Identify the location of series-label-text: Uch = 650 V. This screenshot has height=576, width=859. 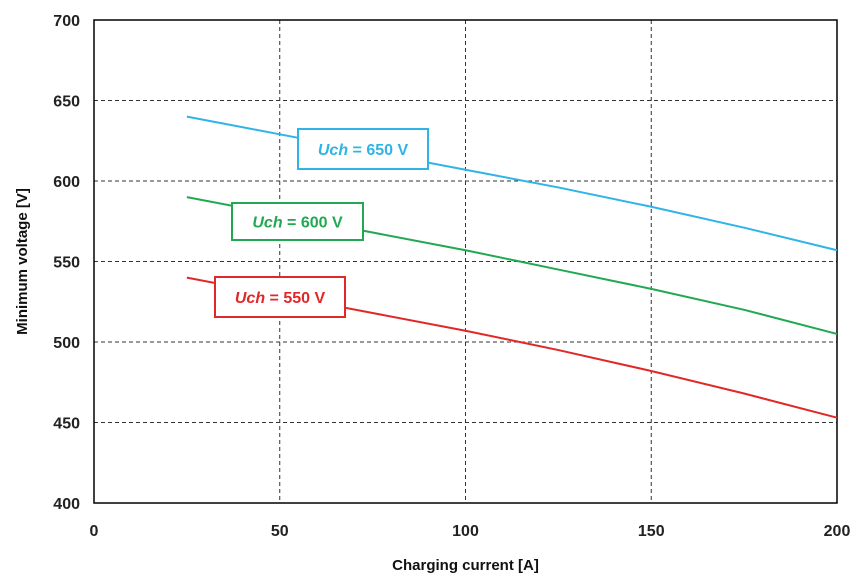
(363, 150).